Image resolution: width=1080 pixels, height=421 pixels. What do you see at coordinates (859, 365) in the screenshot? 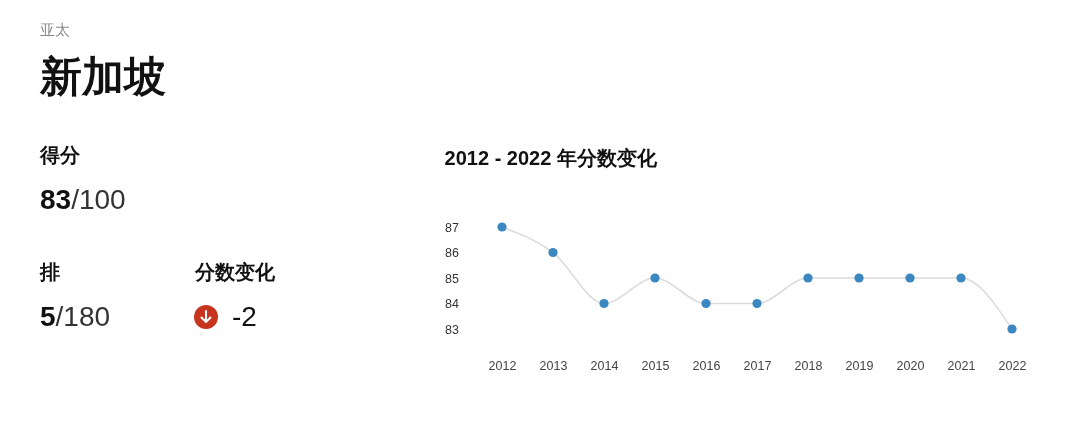
I see `x-tick-label: 2019` at bounding box center [859, 365].